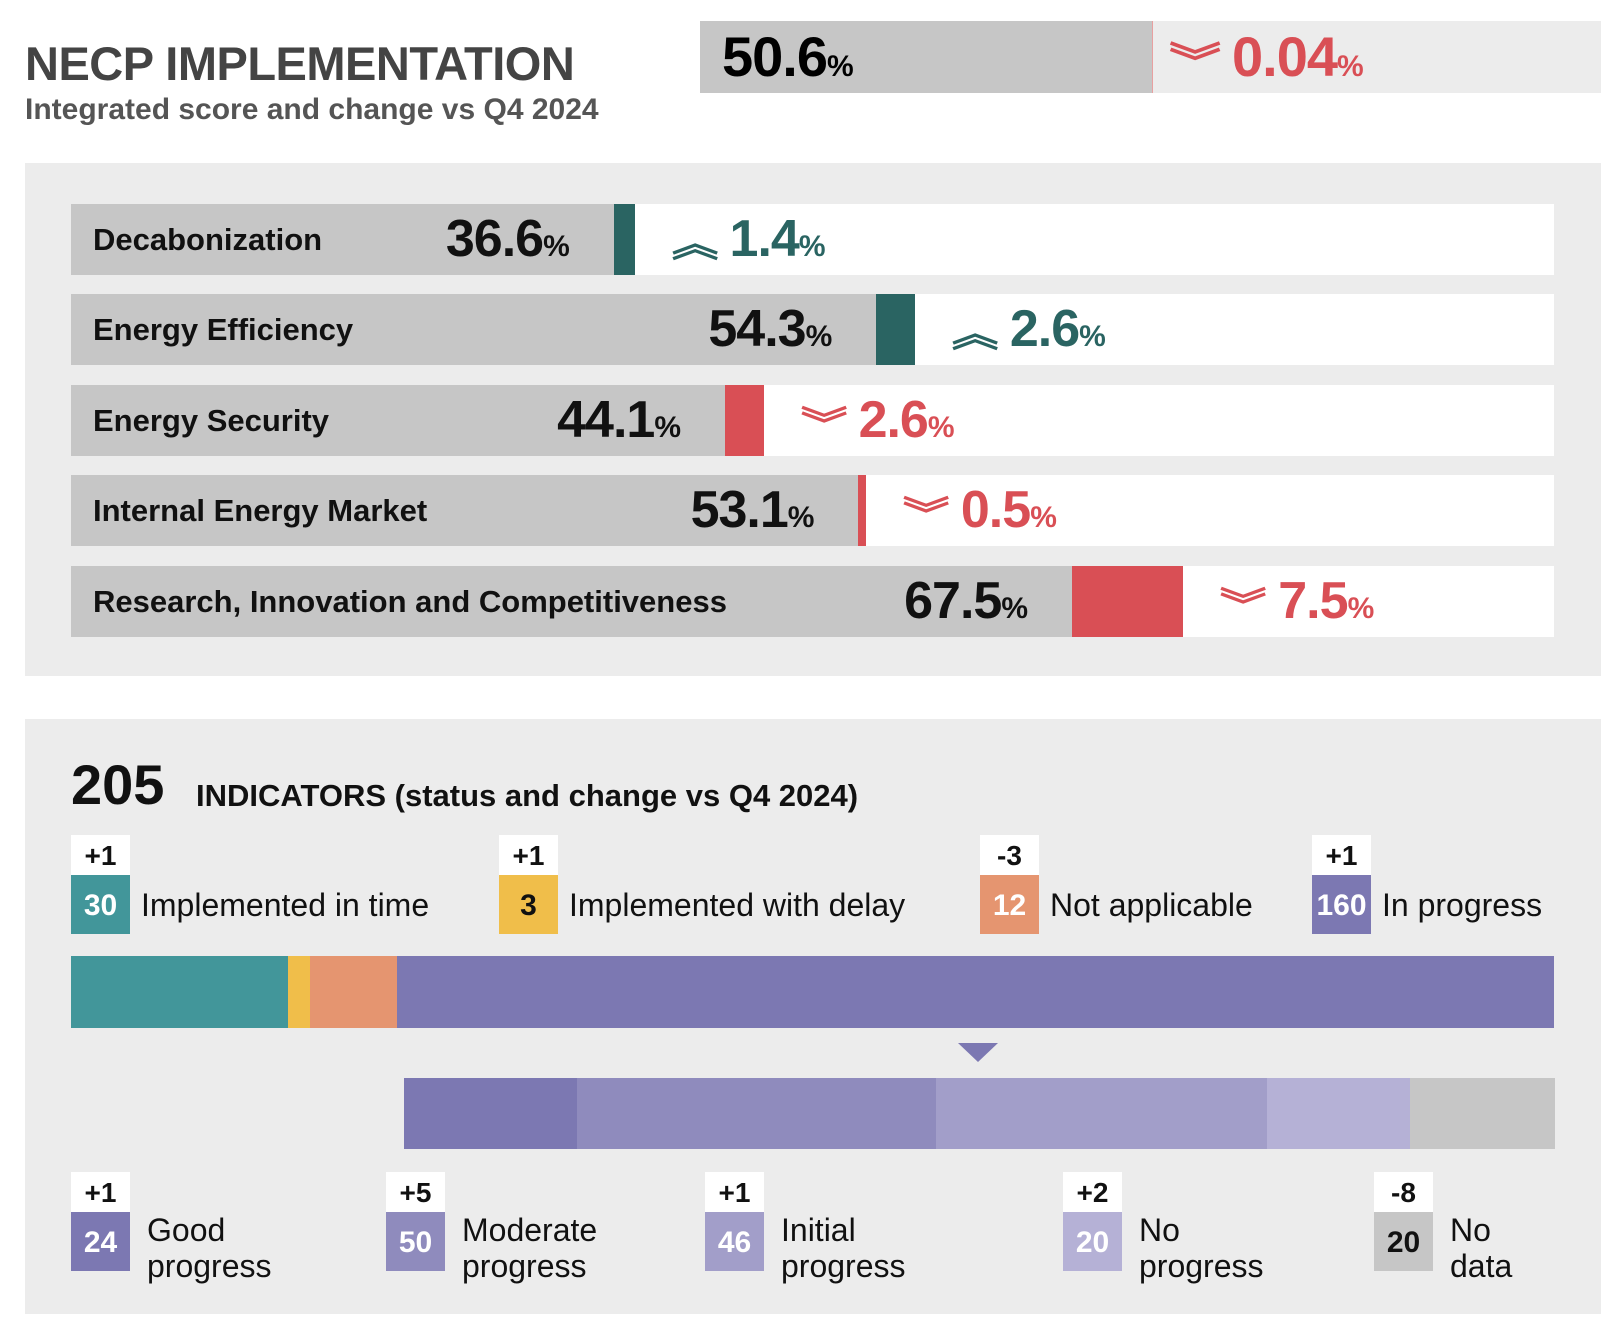  I want to click on count-badge: 160, so click(1341, 904).